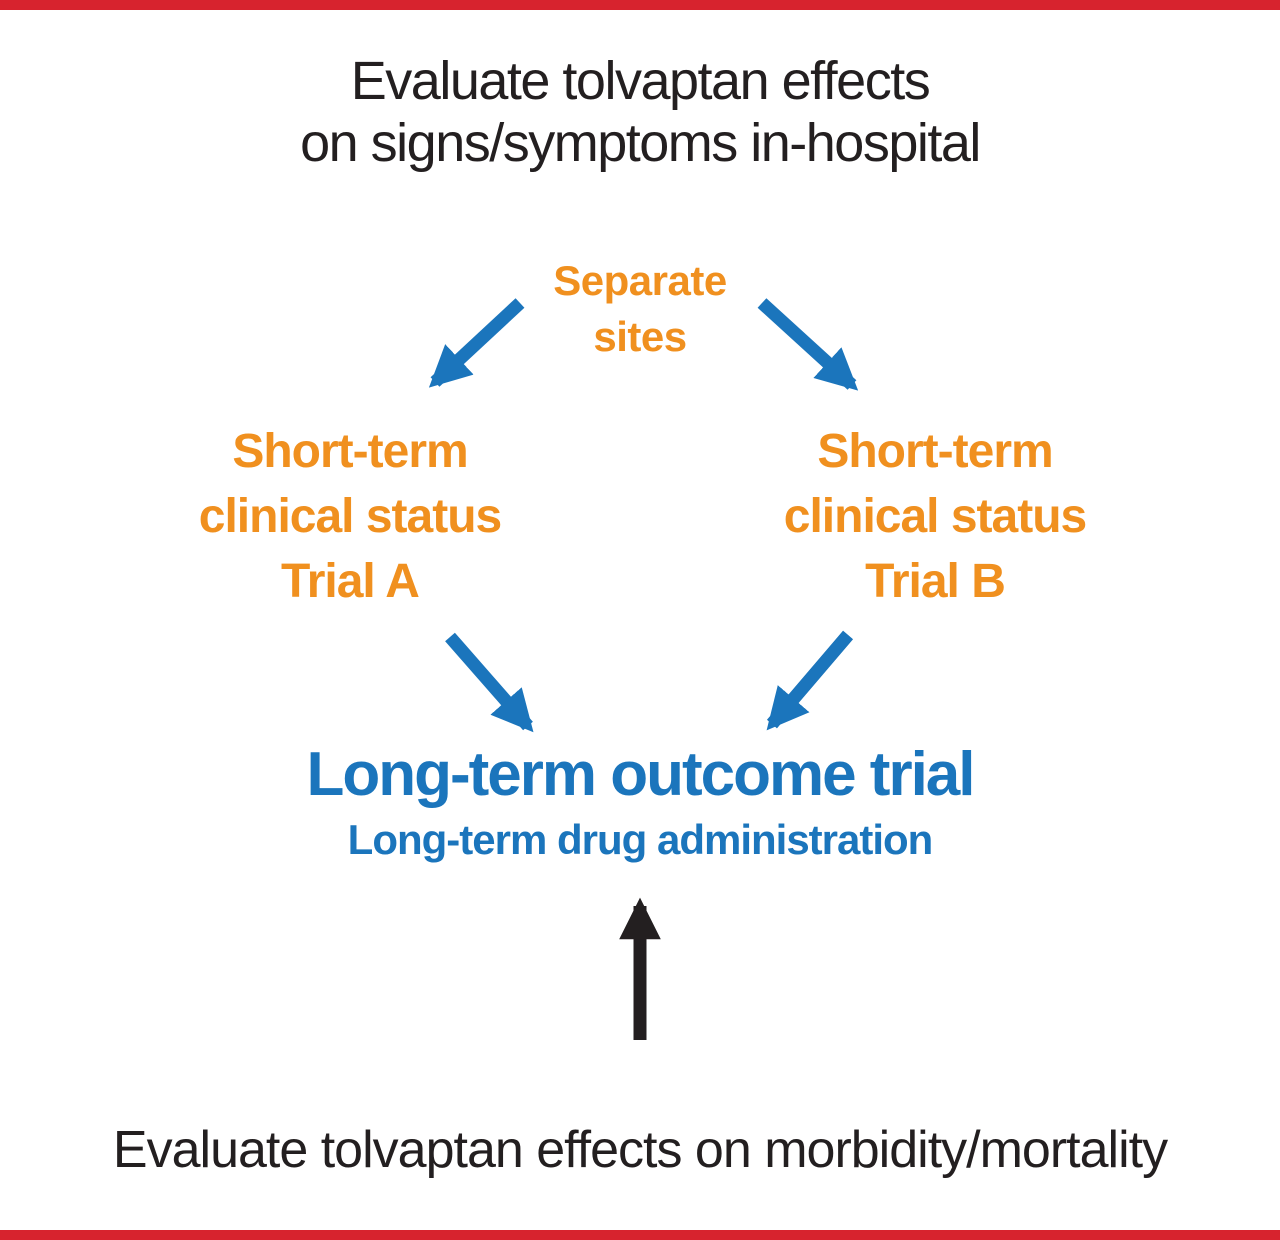 This screenshot has height=1240, width=1280. Describe the element at coordinates (489, 682) in the screenshot. I see `arrow-converge-left-icon` at that location.